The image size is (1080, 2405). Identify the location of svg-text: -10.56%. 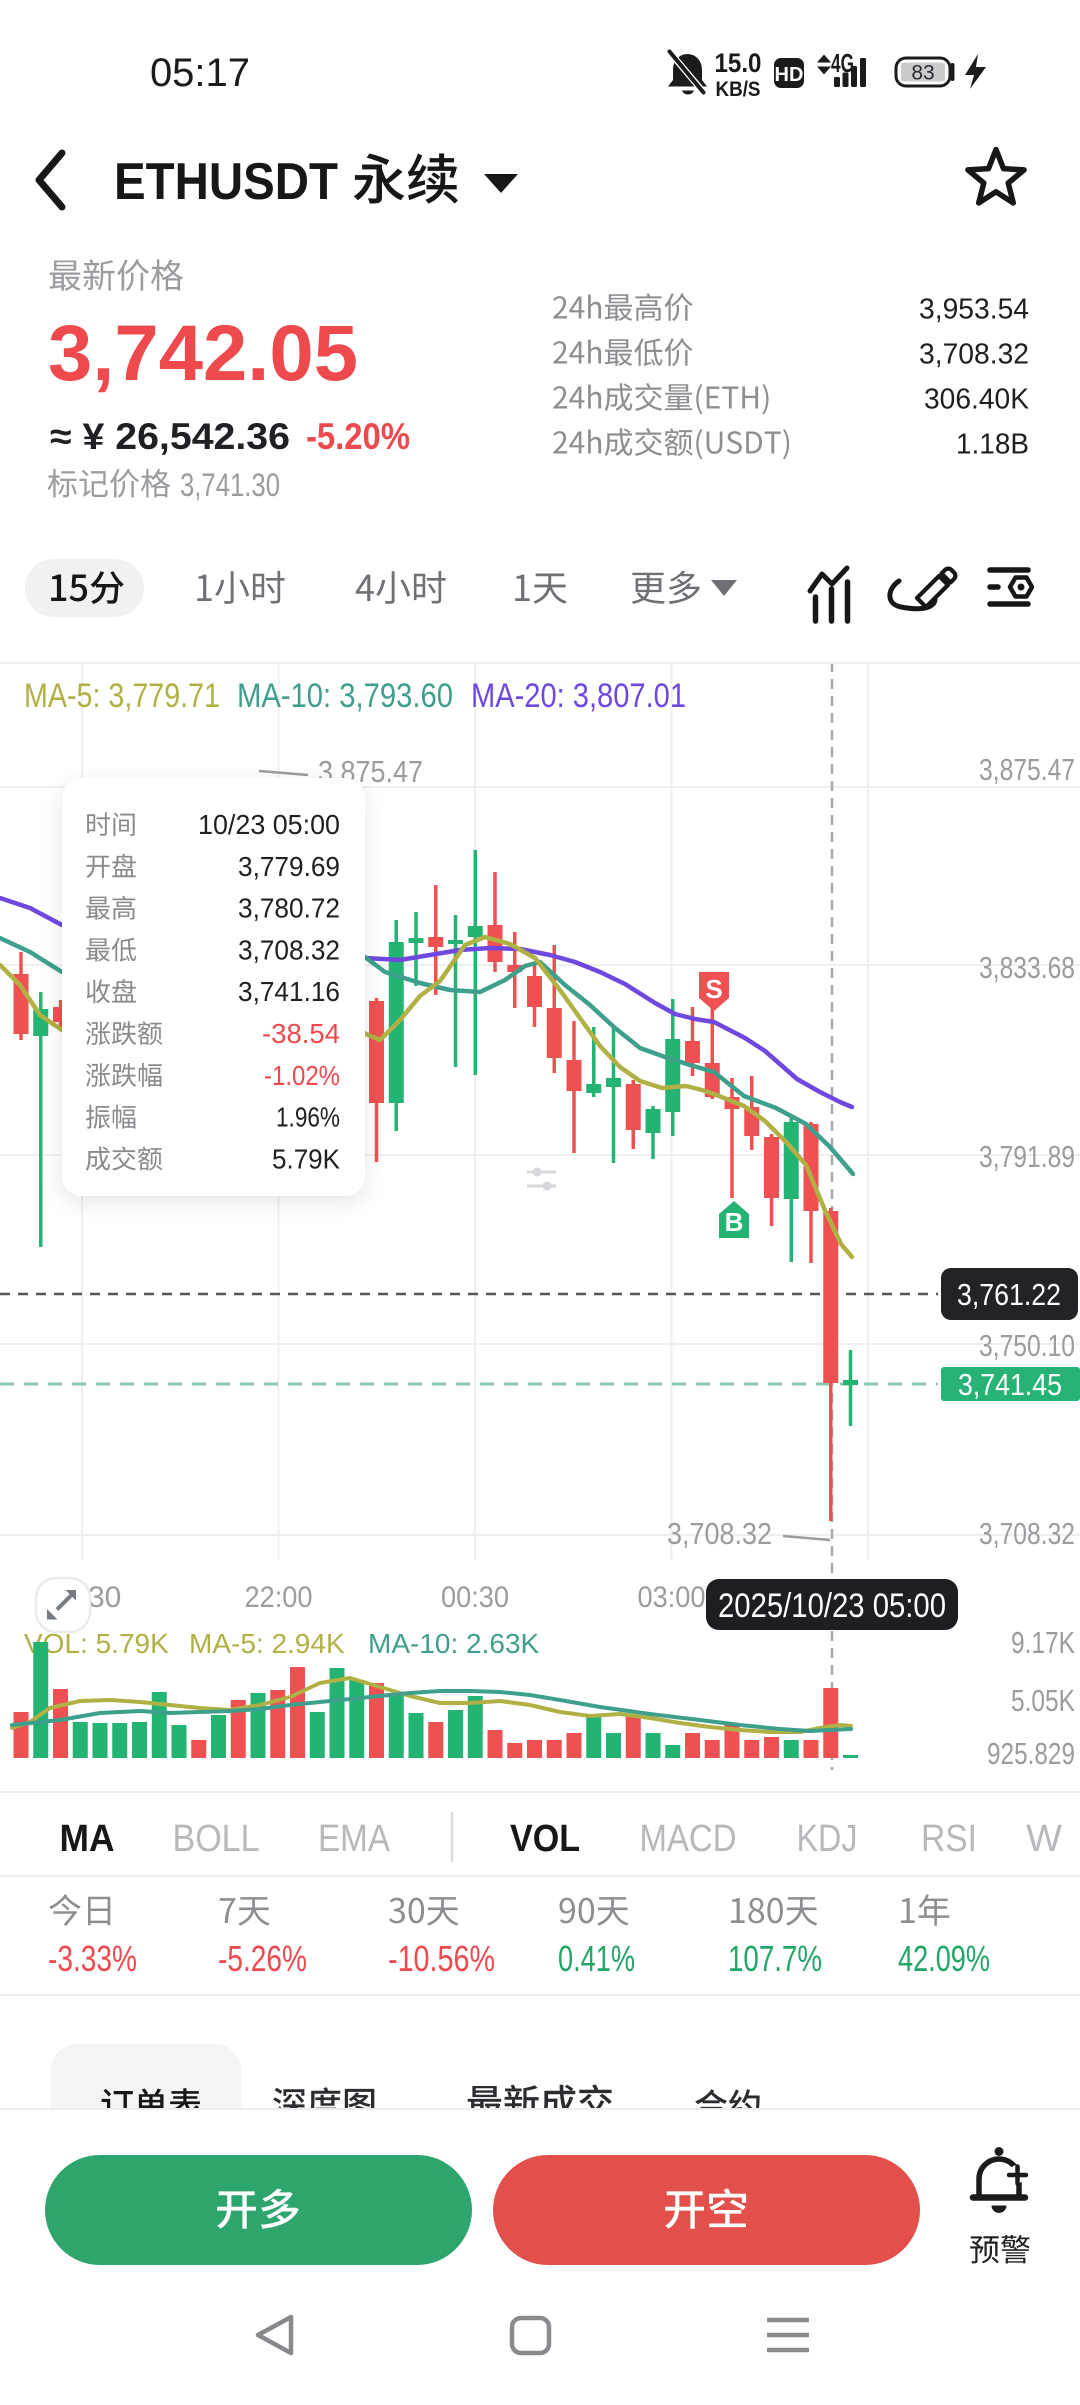
(441, 1958).